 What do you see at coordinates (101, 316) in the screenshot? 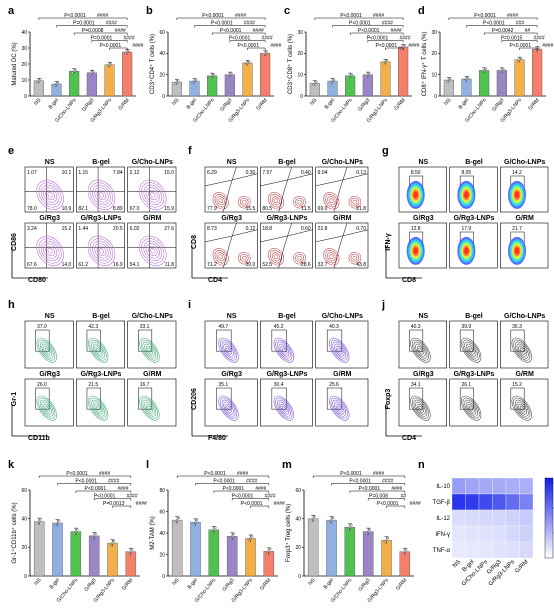
I see `sample-label: B-gel` at bounding box center [101, 316].